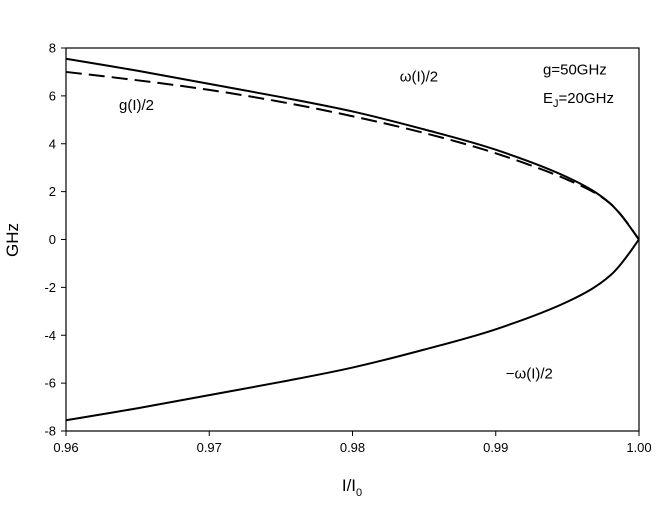 The image size is (664, 509). I want to click on annotation-label: g(I)/2, so click(136, 105).